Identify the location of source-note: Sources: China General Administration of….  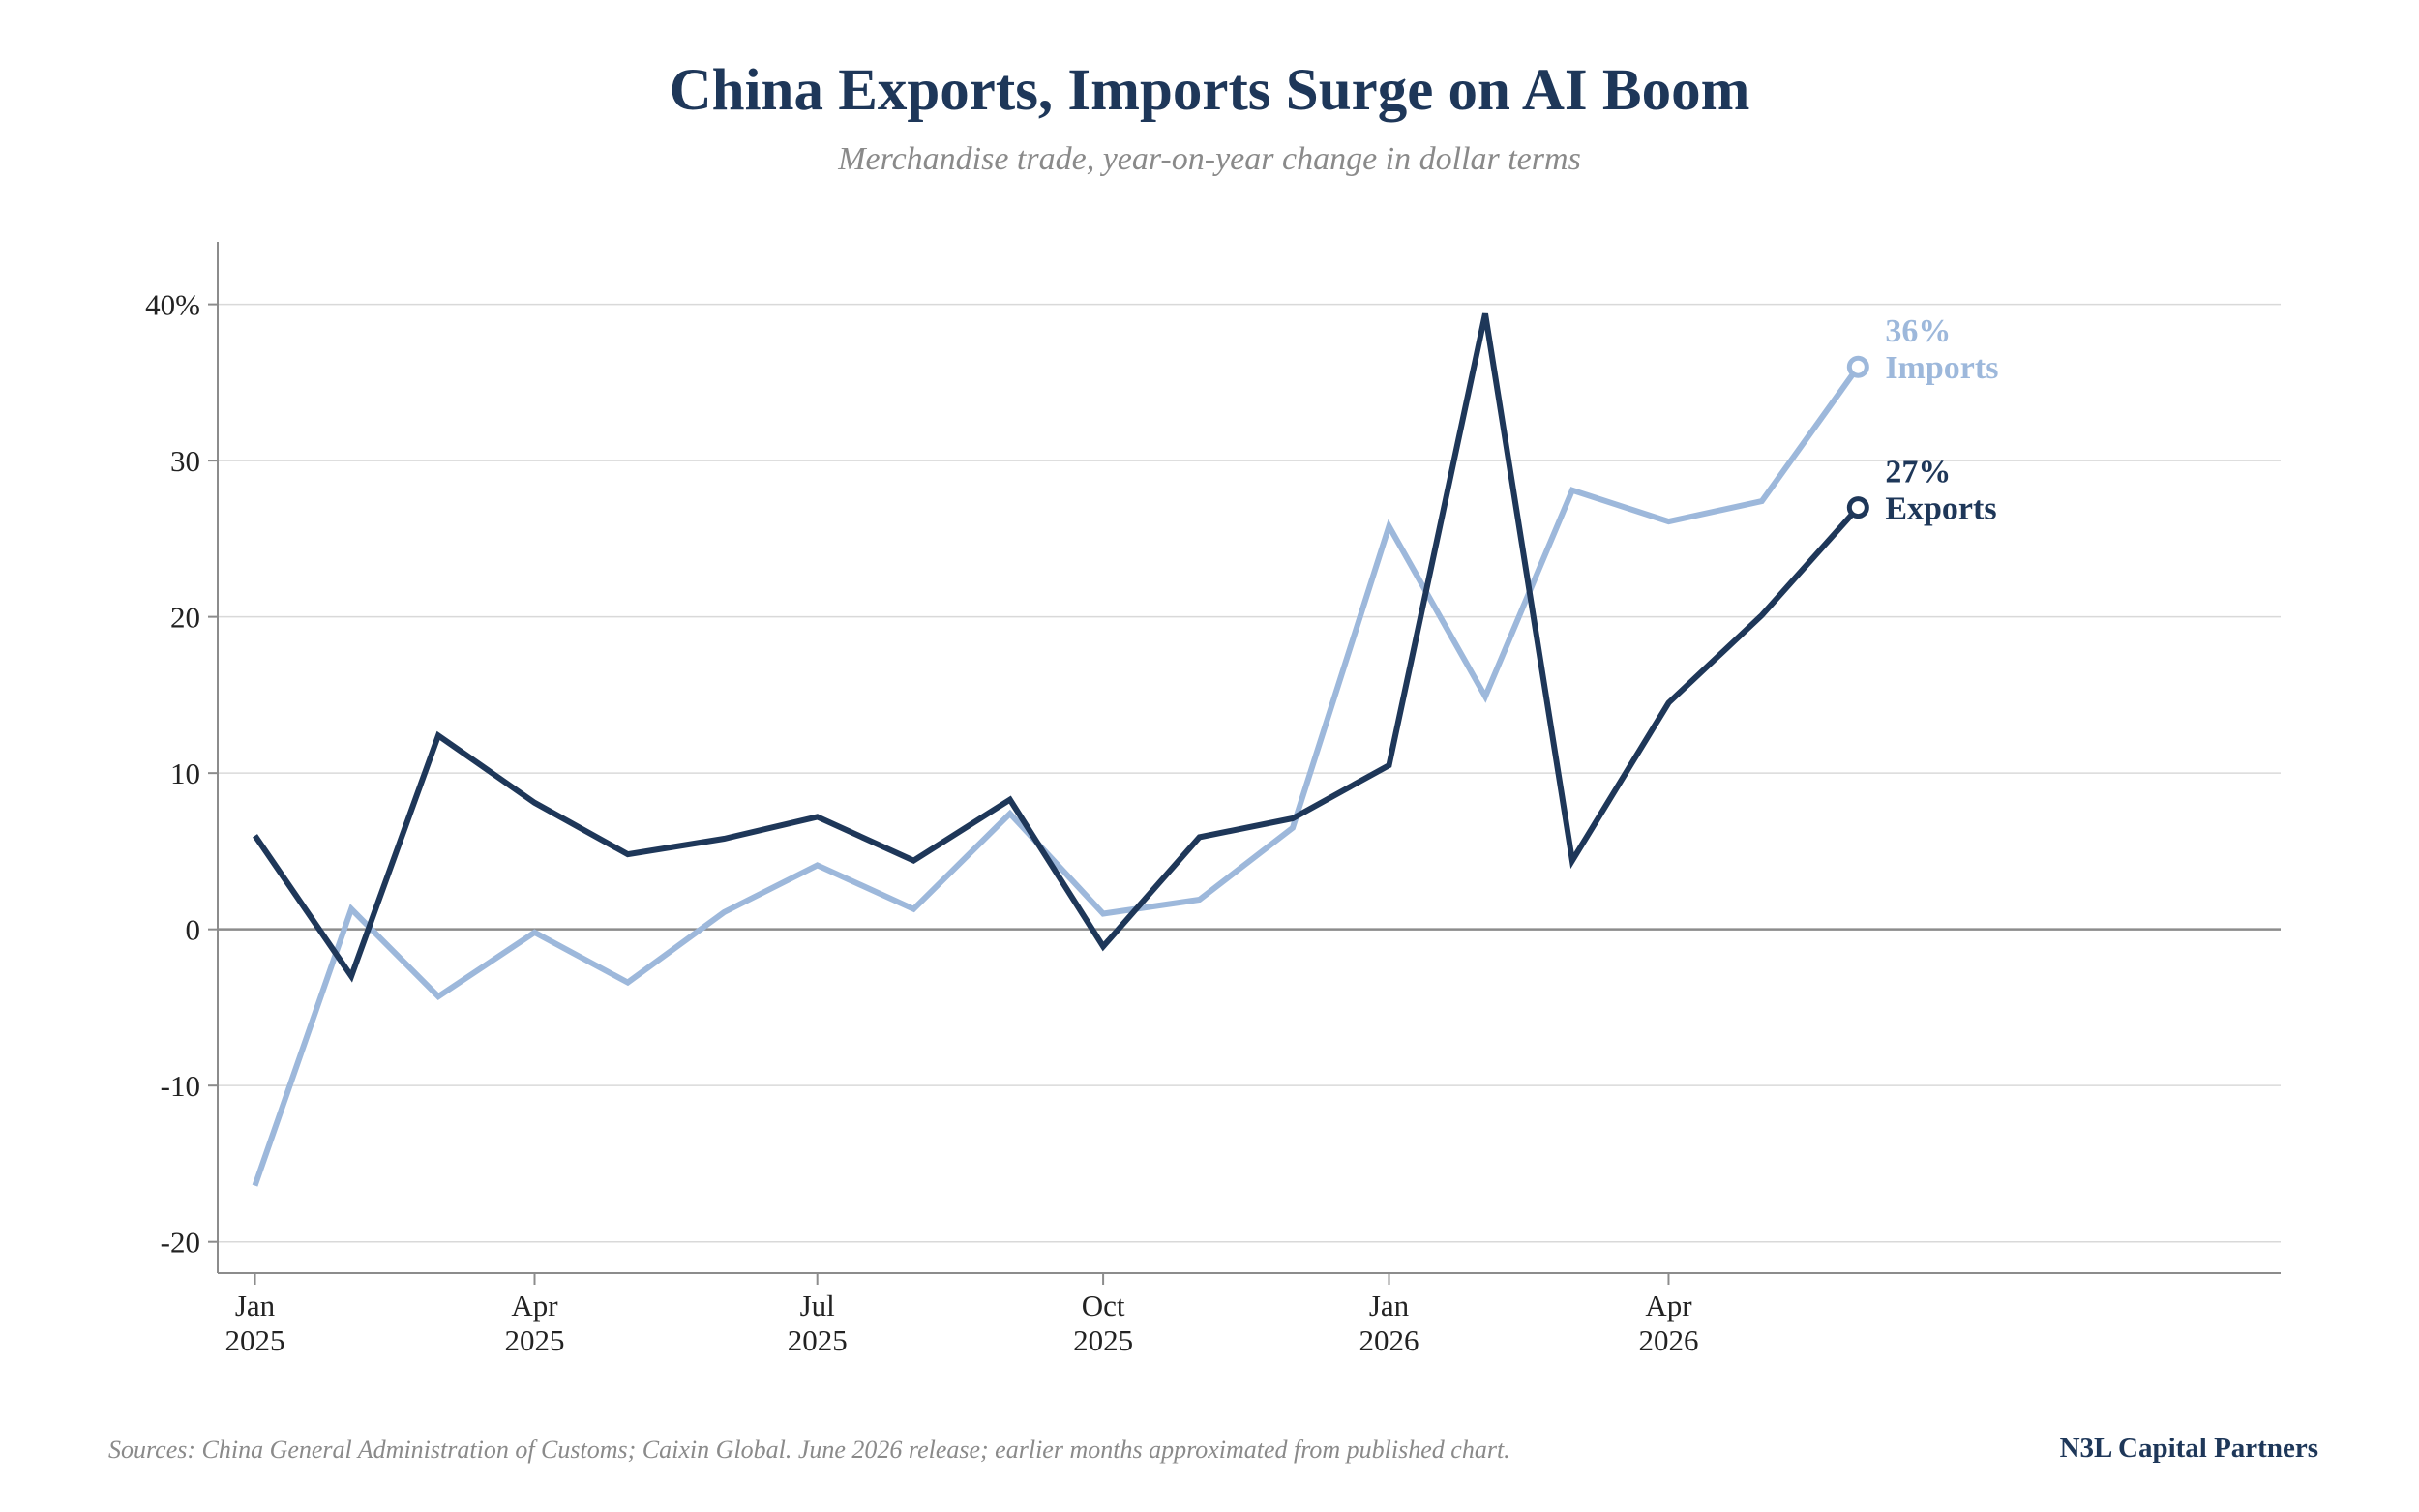
(809, 1450).